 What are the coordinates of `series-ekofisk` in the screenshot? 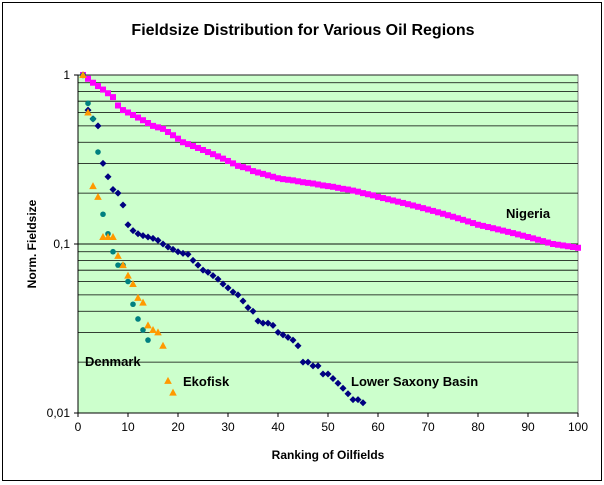 It's located at (128, 233).